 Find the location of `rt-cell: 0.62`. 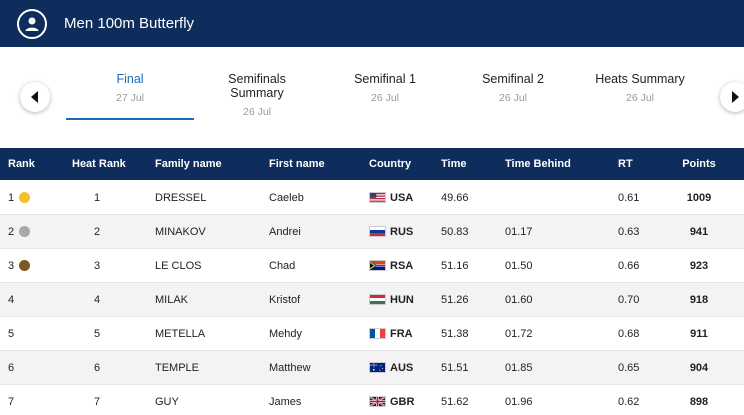

rt-cell: 0.62 is located at coordinates (629, 401).